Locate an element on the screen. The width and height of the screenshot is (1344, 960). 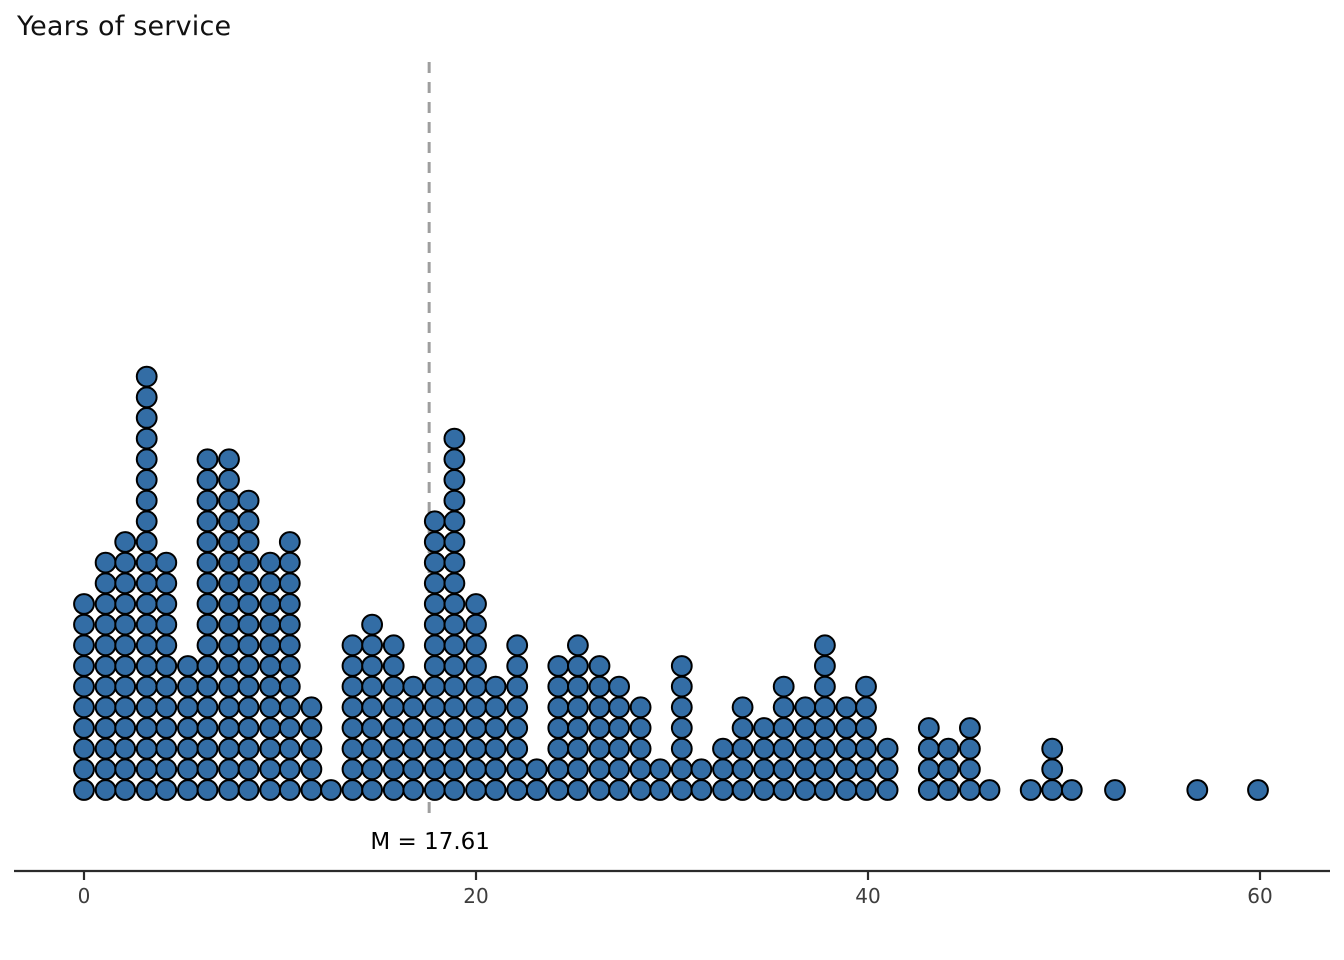
chart-title: Years of service is located at coordinates (124, 26).